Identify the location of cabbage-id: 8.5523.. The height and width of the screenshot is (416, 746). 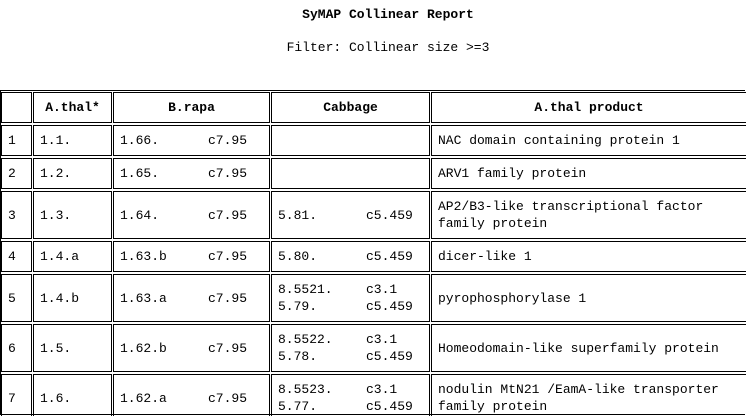
(305, 389).